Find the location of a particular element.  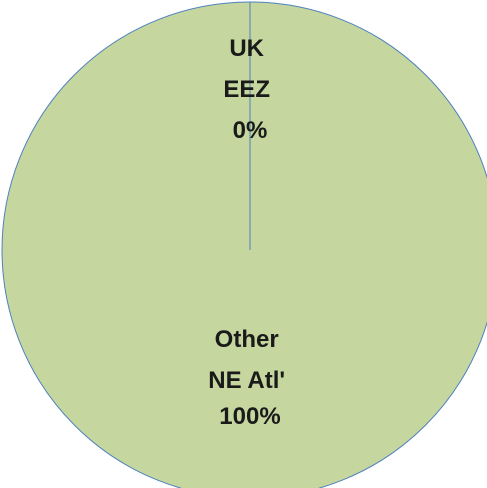

label-line-uk-percent: 0% is located at coordinates (250, 130).